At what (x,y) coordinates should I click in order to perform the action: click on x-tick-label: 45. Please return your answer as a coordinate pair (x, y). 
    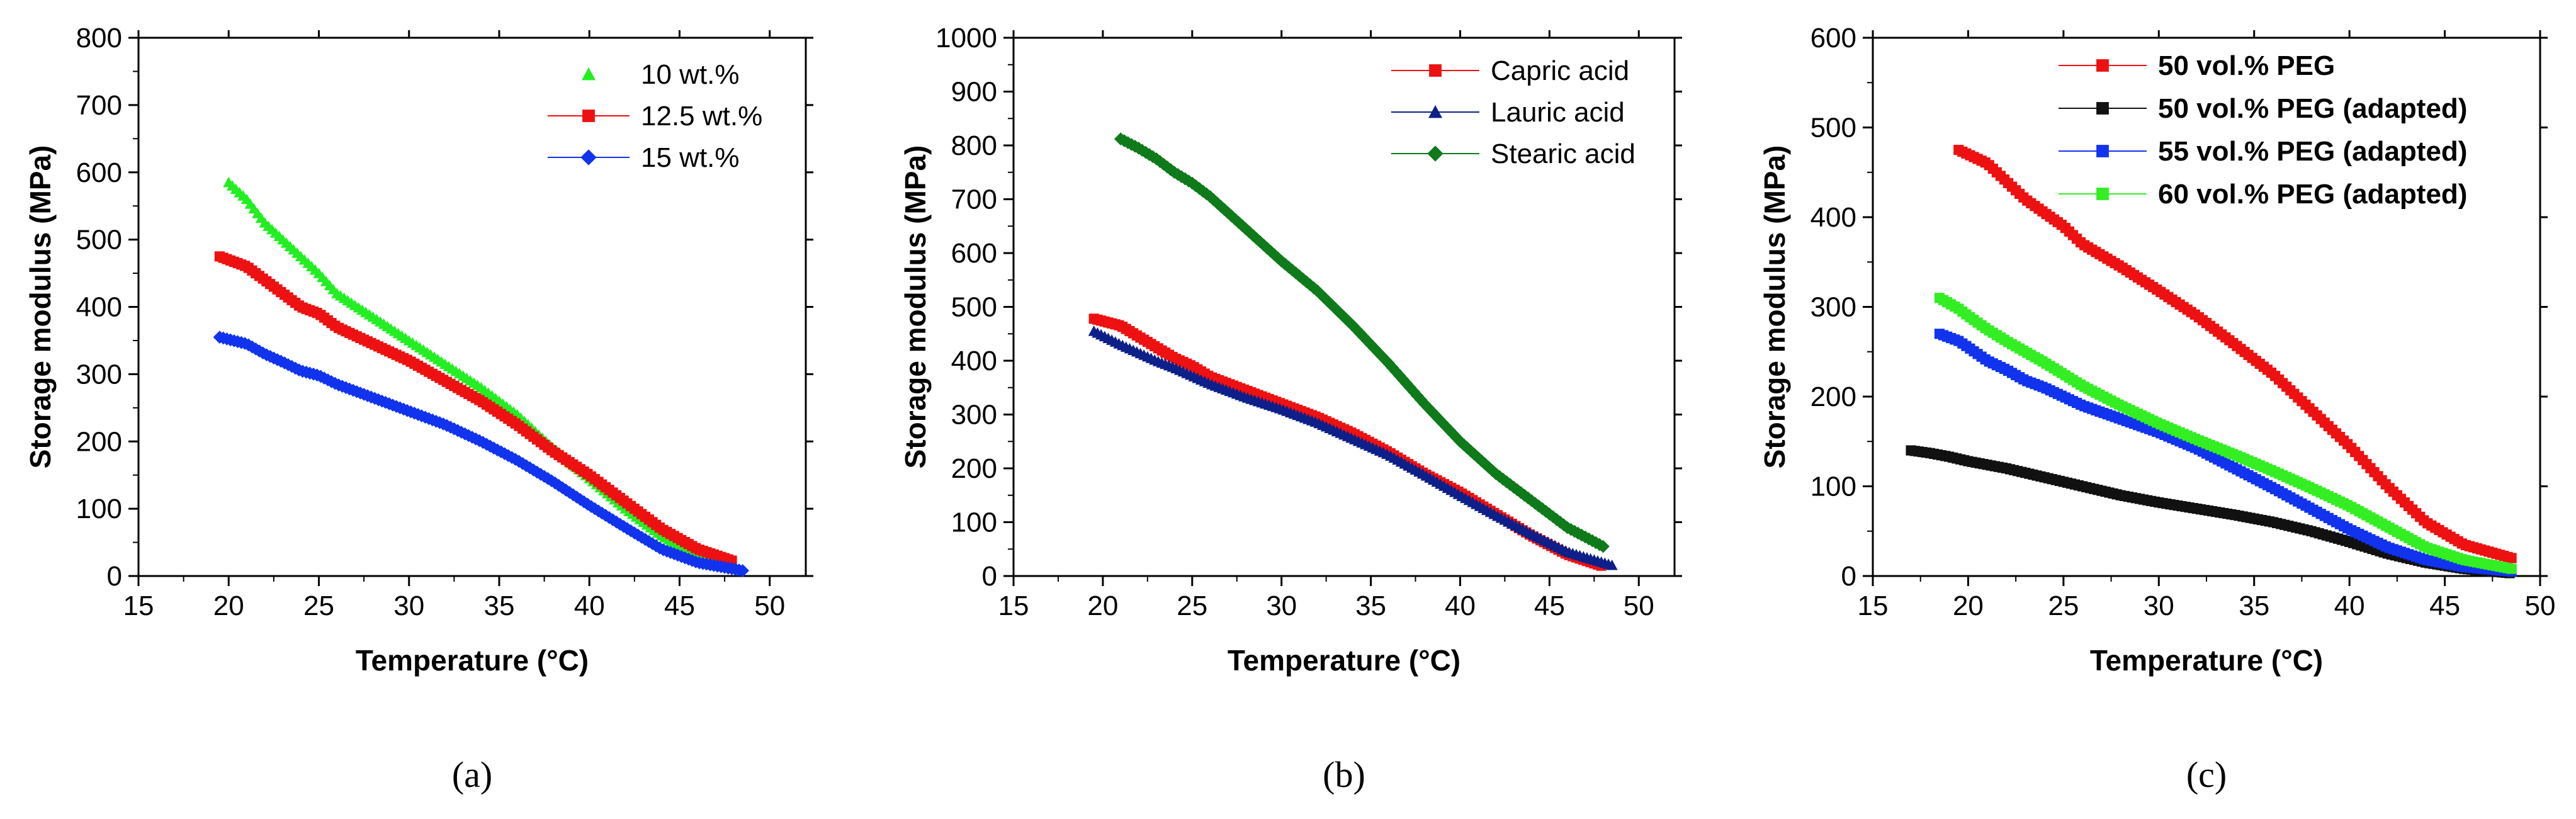
    Looking at the image, I should click on (2444, 605).